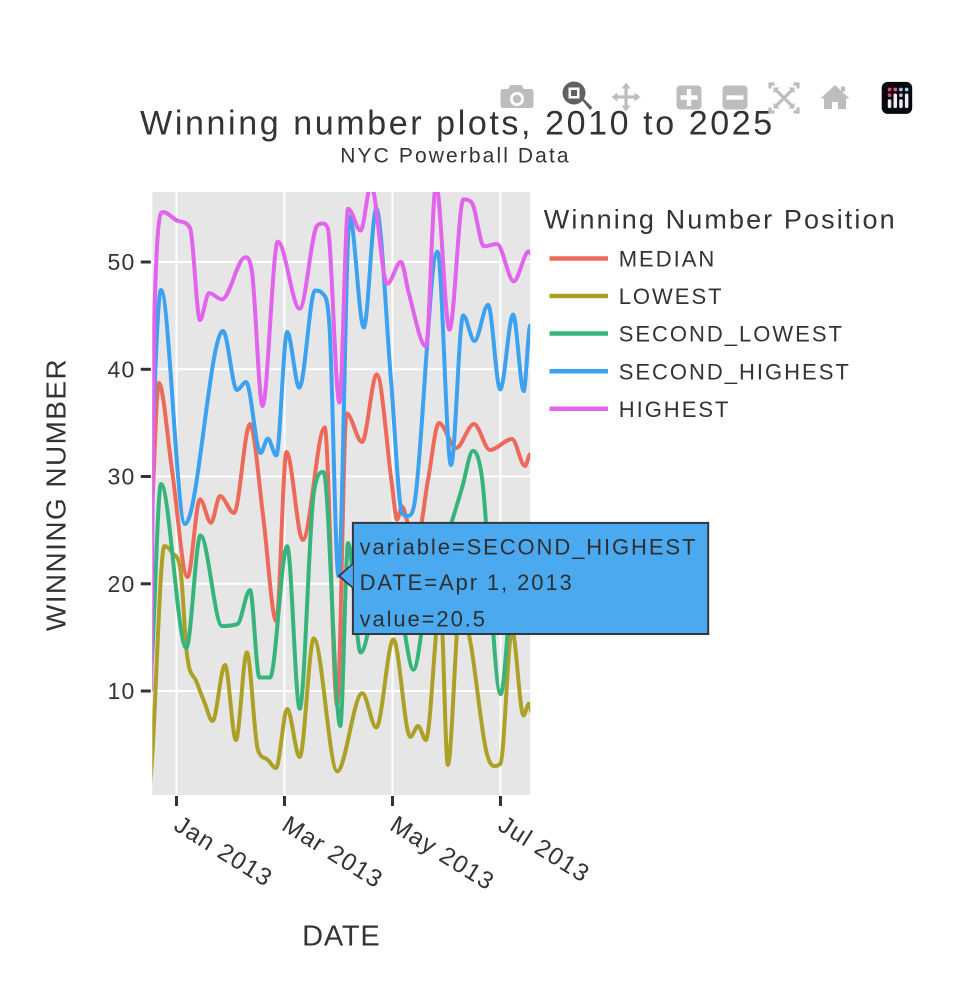 This screenshot has width=978, height=992. I want to click on svg-text: Winning Number Position, so click(720, 219).